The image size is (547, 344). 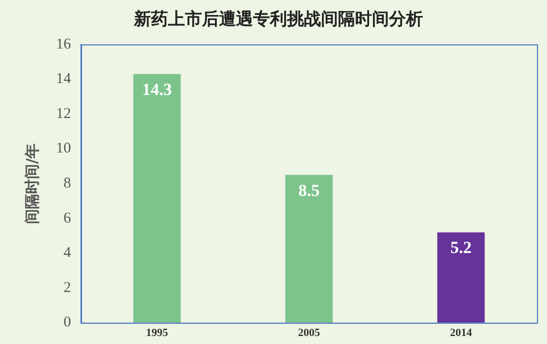 I want to click on y-axis-title: 间隔时间/年, so click(x=31, y=183).